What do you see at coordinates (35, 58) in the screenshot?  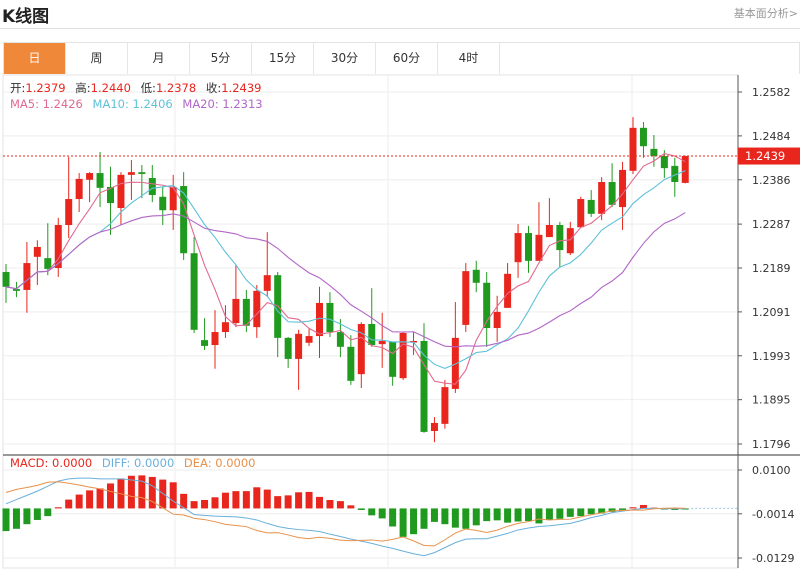 I see `tab-day: 日` at bounding box center [35, 58].